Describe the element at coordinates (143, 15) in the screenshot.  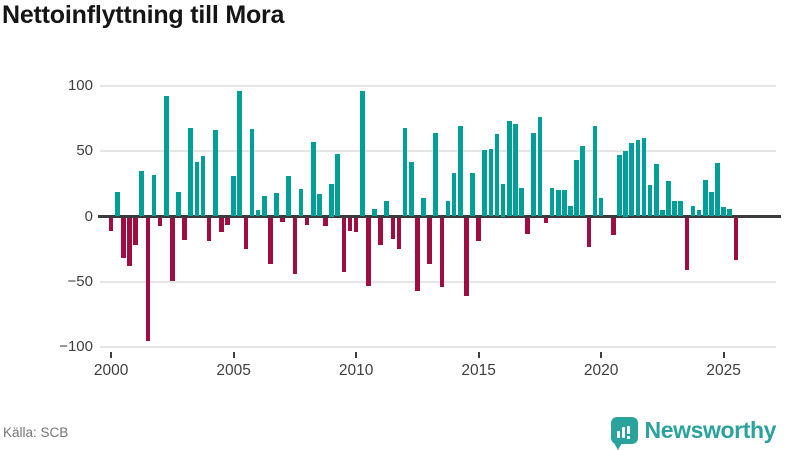
I see `chart-title: Nettoinflyttning till Mora` at that location.